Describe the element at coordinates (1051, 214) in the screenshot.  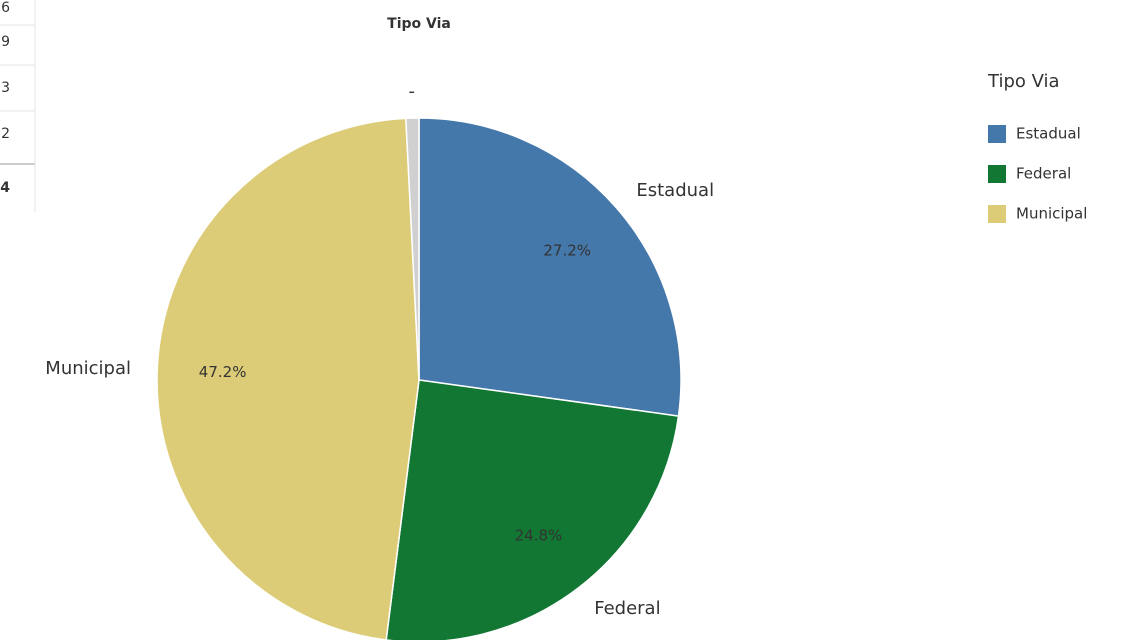
I see `legend-label: Municipal` at that location.